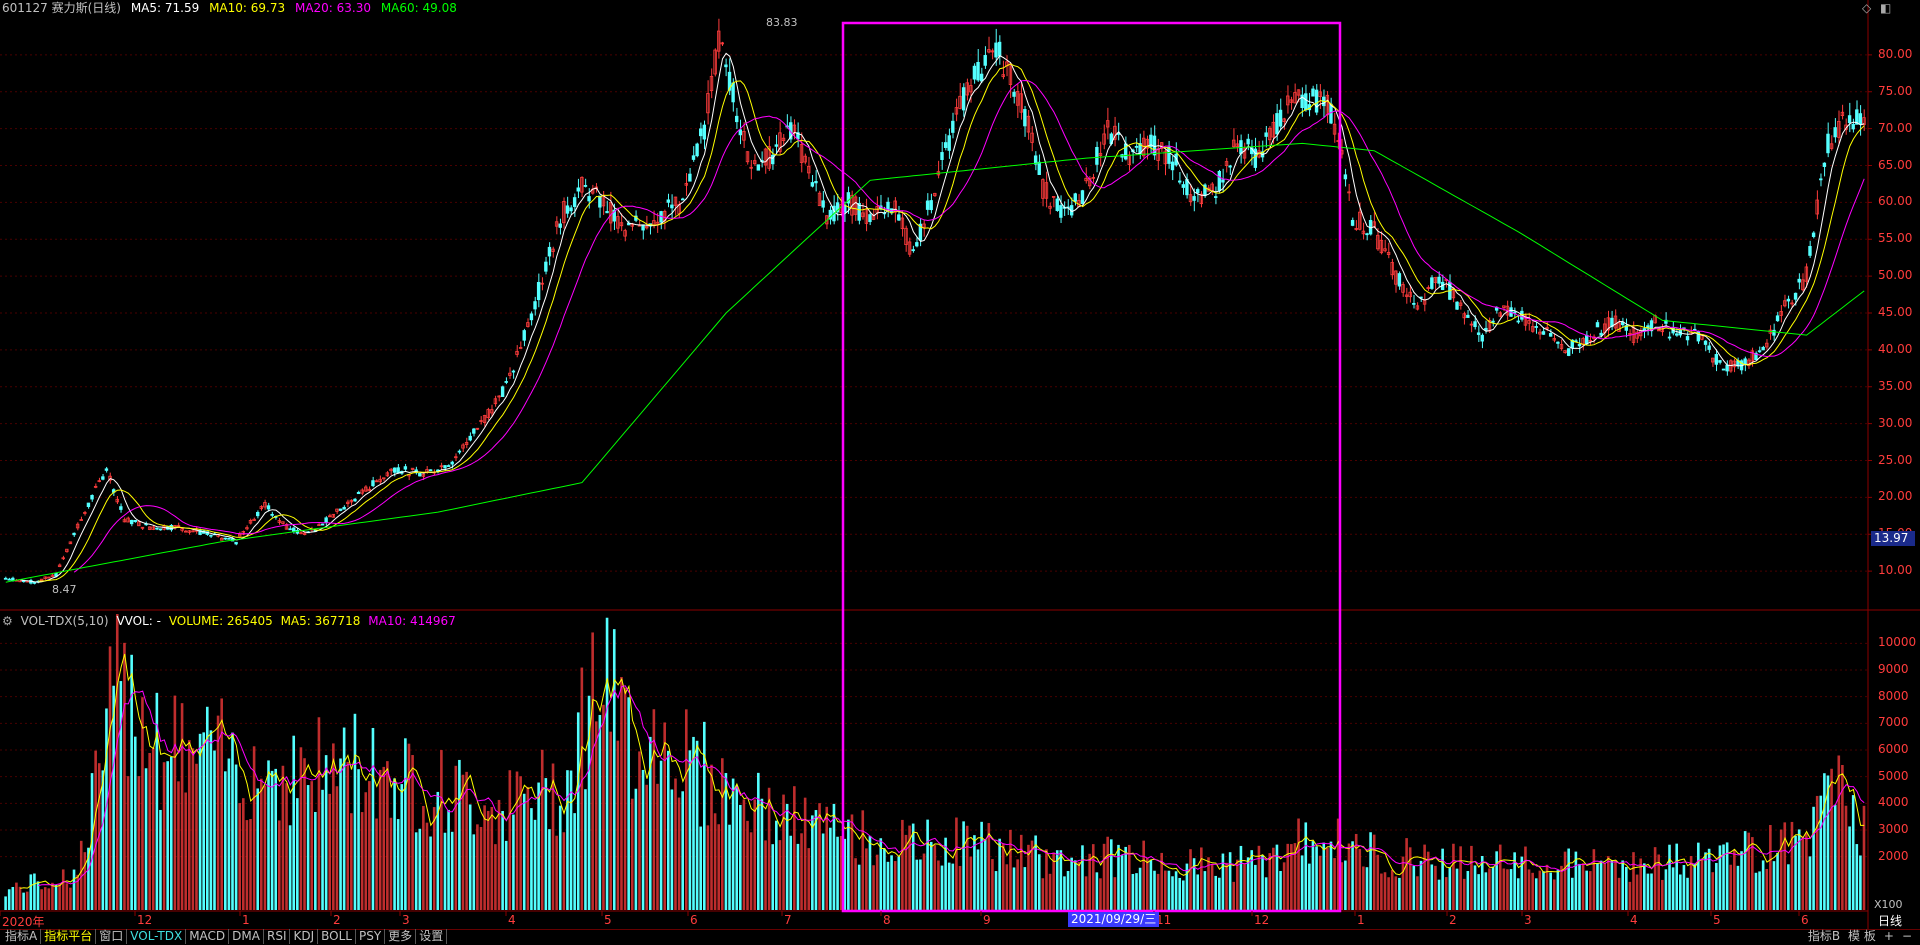 The image size is (1920, 945). What do you see at coordinates (1893, 829) in the screenshot?
I see `volume-axis-label: 3000` at bounding box center [1893, 829].